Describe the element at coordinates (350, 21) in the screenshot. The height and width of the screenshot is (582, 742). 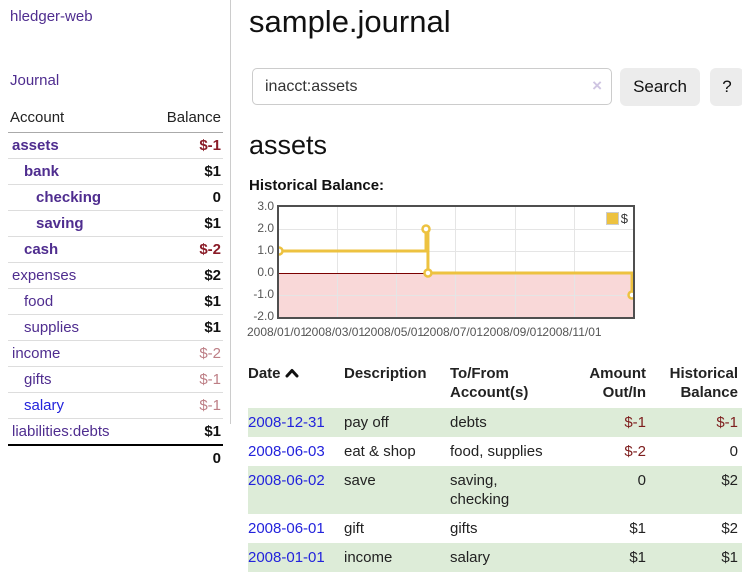
I see `page-title: sample.journal` at that location.